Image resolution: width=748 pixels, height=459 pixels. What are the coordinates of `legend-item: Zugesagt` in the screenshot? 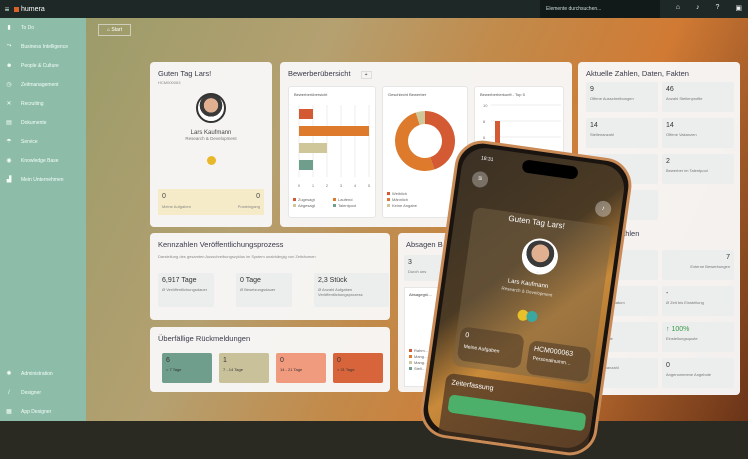 It's located at (313, 200).